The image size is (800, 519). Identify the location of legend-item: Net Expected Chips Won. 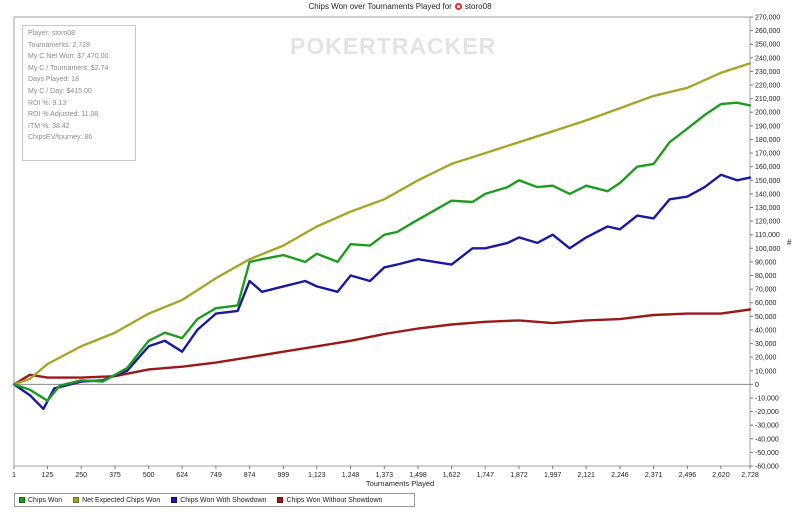
(116, 500).